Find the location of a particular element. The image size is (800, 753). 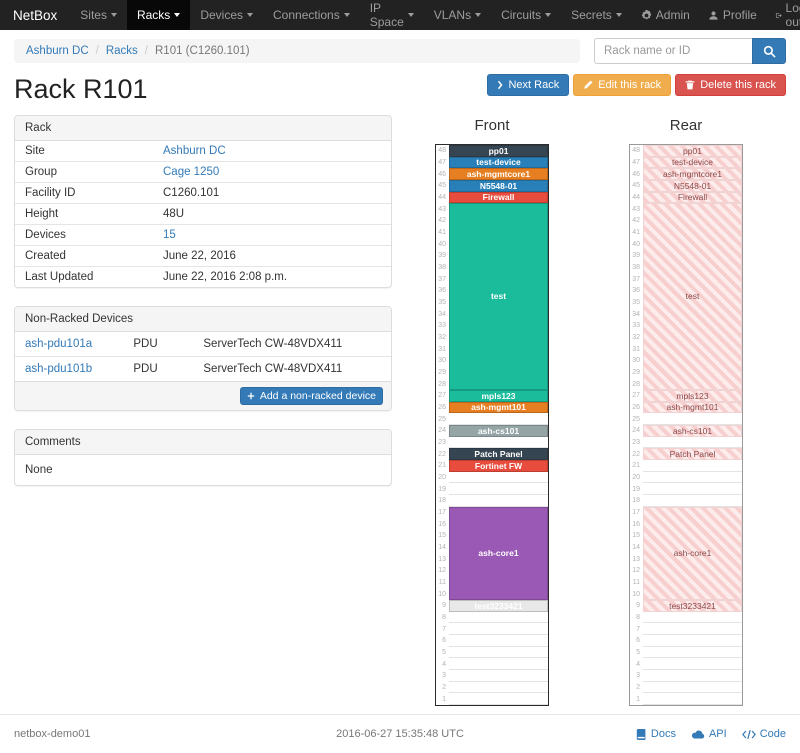

admin-link: Admin is located at coordinates (665, 15).